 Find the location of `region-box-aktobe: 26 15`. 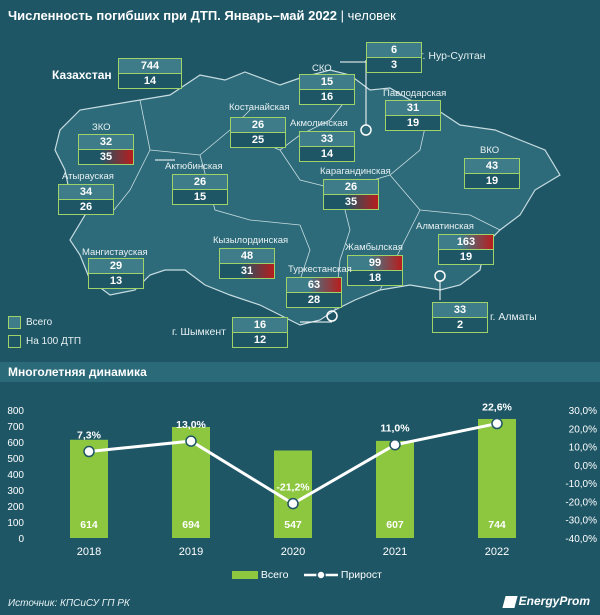

region-box-aktobe: 26 15 is located at coordinates (200, 189).